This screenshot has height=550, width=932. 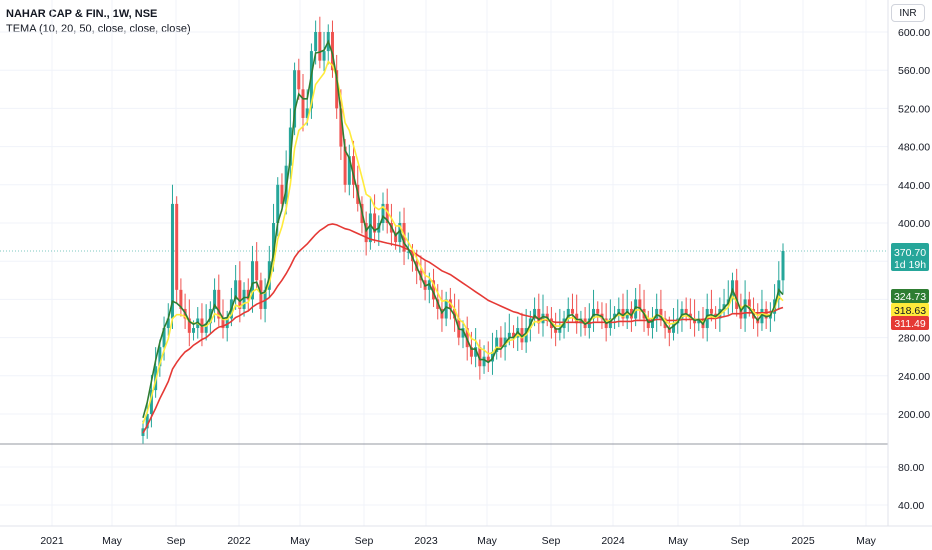 What do you see at coordinates (914, 415) in the screenshot?
I see `price-tick-label: 200.00` at bounding box center [914, 415].